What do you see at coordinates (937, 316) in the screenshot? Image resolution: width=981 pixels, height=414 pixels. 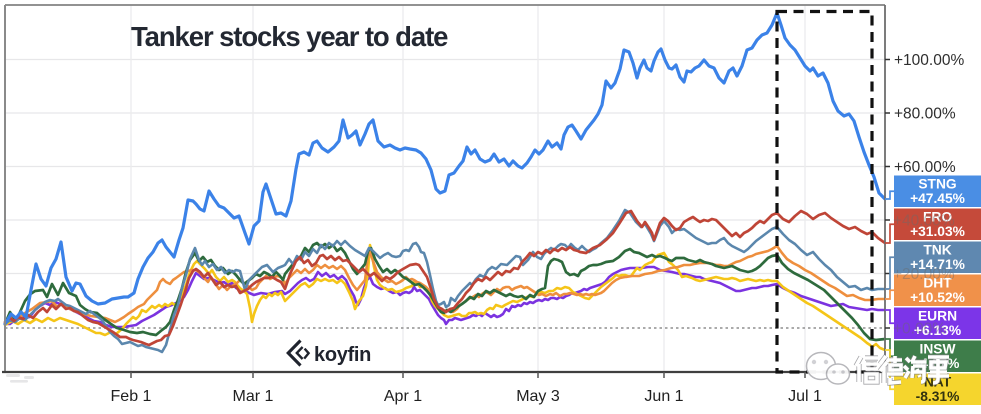 I see `svg-text: EURN` at bounding box center [937, 316].